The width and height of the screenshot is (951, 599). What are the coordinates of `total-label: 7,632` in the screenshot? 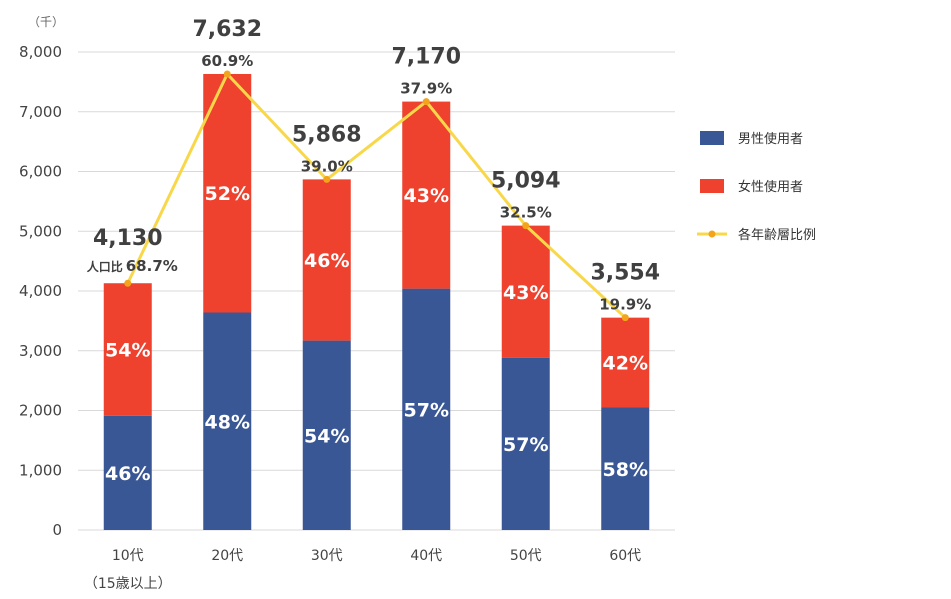 It's located at (227, 29).